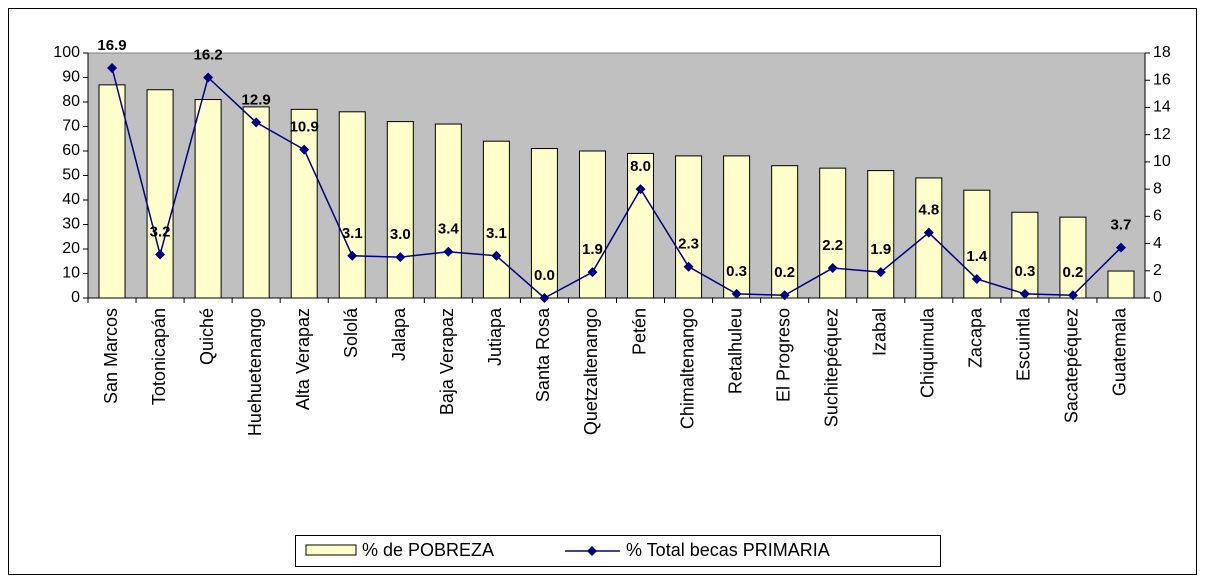 The image size is (1205, 576). What do you see at coordinates (687, 368) in the screenshot?
I see `x-tick-label: Chimaltenango` at bounding box center [687, 368].